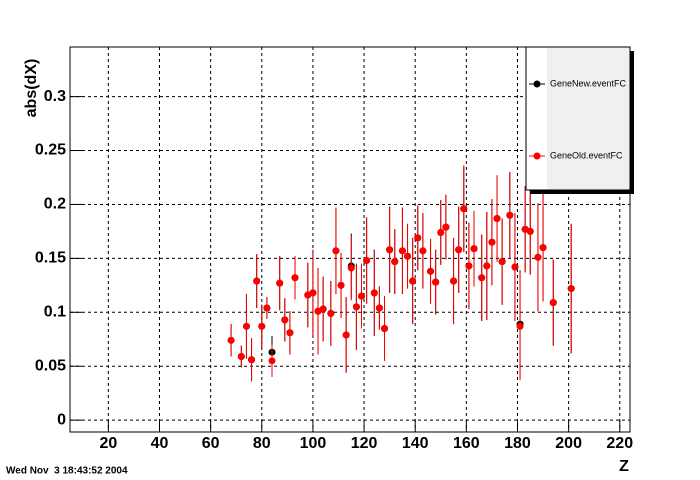 This screenshot has width=700, height=480. Describe the element at coordinates (211, 443) in the screenshot. I see `x-tick-label: 60` at that location.